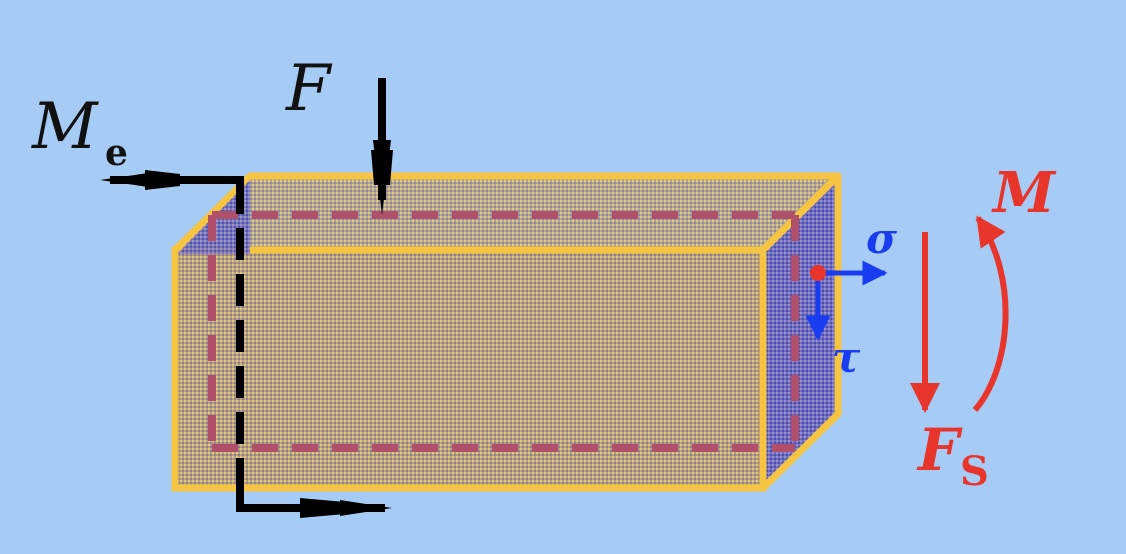  I want to click on label-sigma: σ, so click(881, 238).